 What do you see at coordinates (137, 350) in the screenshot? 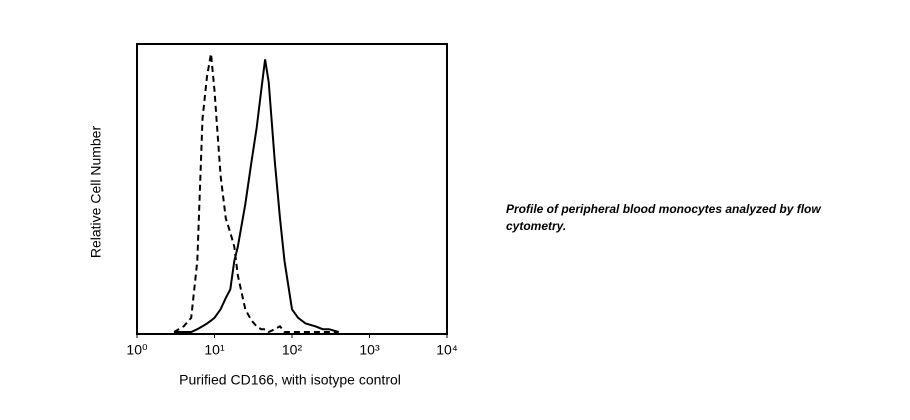
I see `x-tick-label: 10⁰` at bounding box center [137, 350].